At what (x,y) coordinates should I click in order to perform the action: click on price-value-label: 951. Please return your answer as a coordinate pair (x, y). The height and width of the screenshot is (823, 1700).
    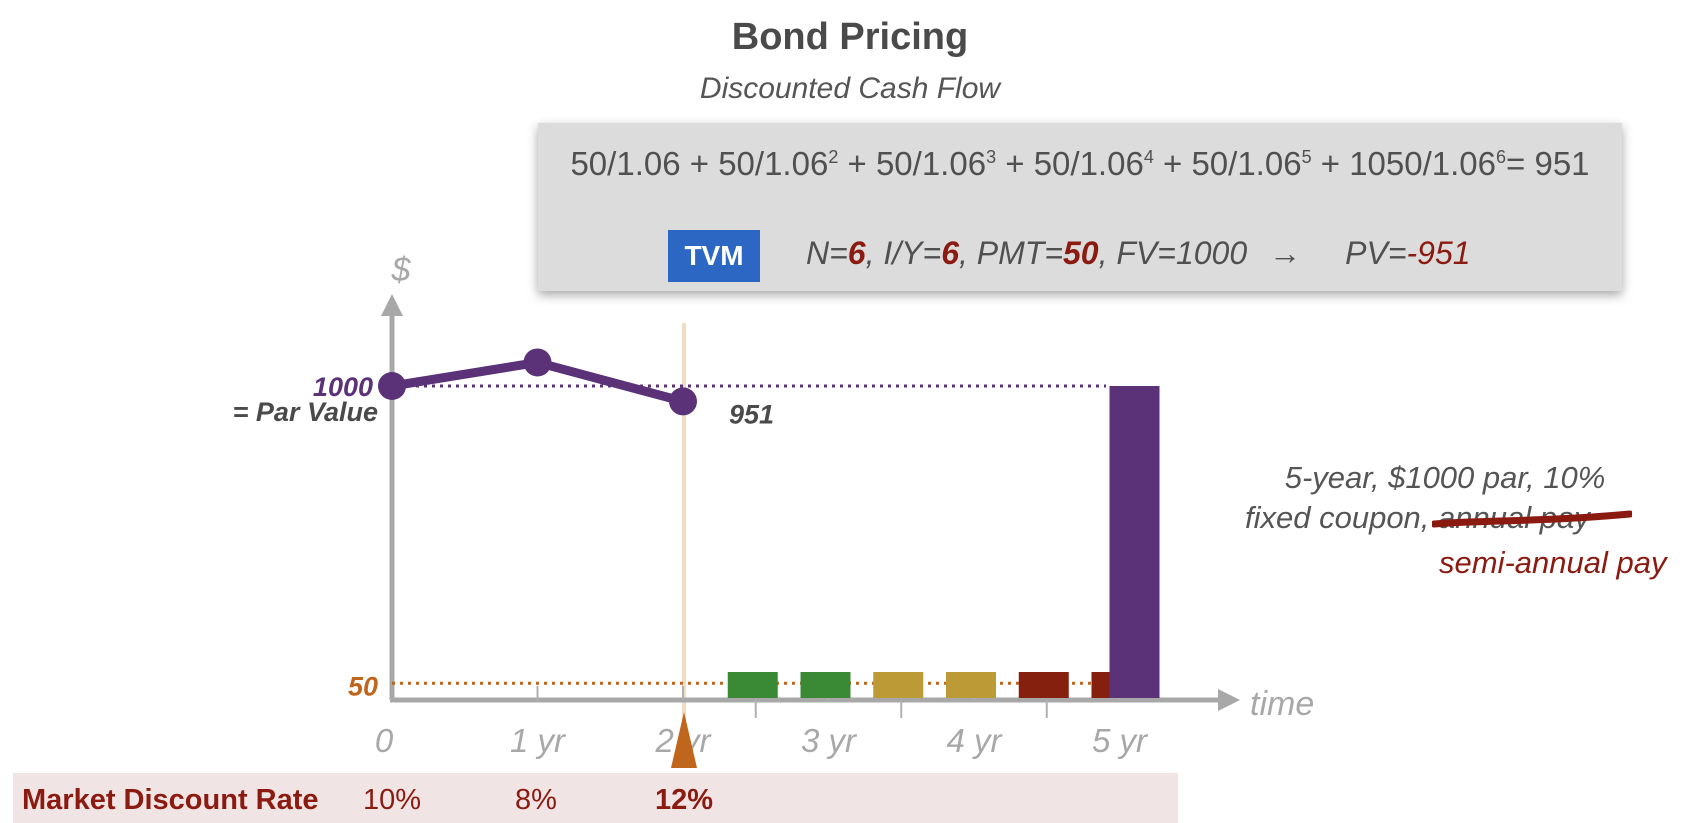
    Looking at the image, I should click on (751, 414).